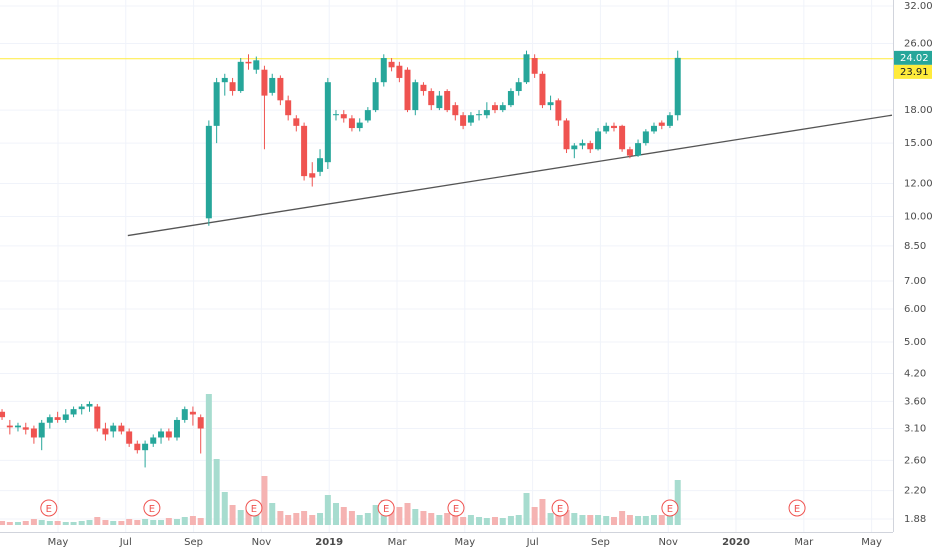 The image size is (932, 554). What do you see at coordinates (915, 246) in the screenshot?
I see `y-tick-label: 8.50` at bounding box center [915, 246].